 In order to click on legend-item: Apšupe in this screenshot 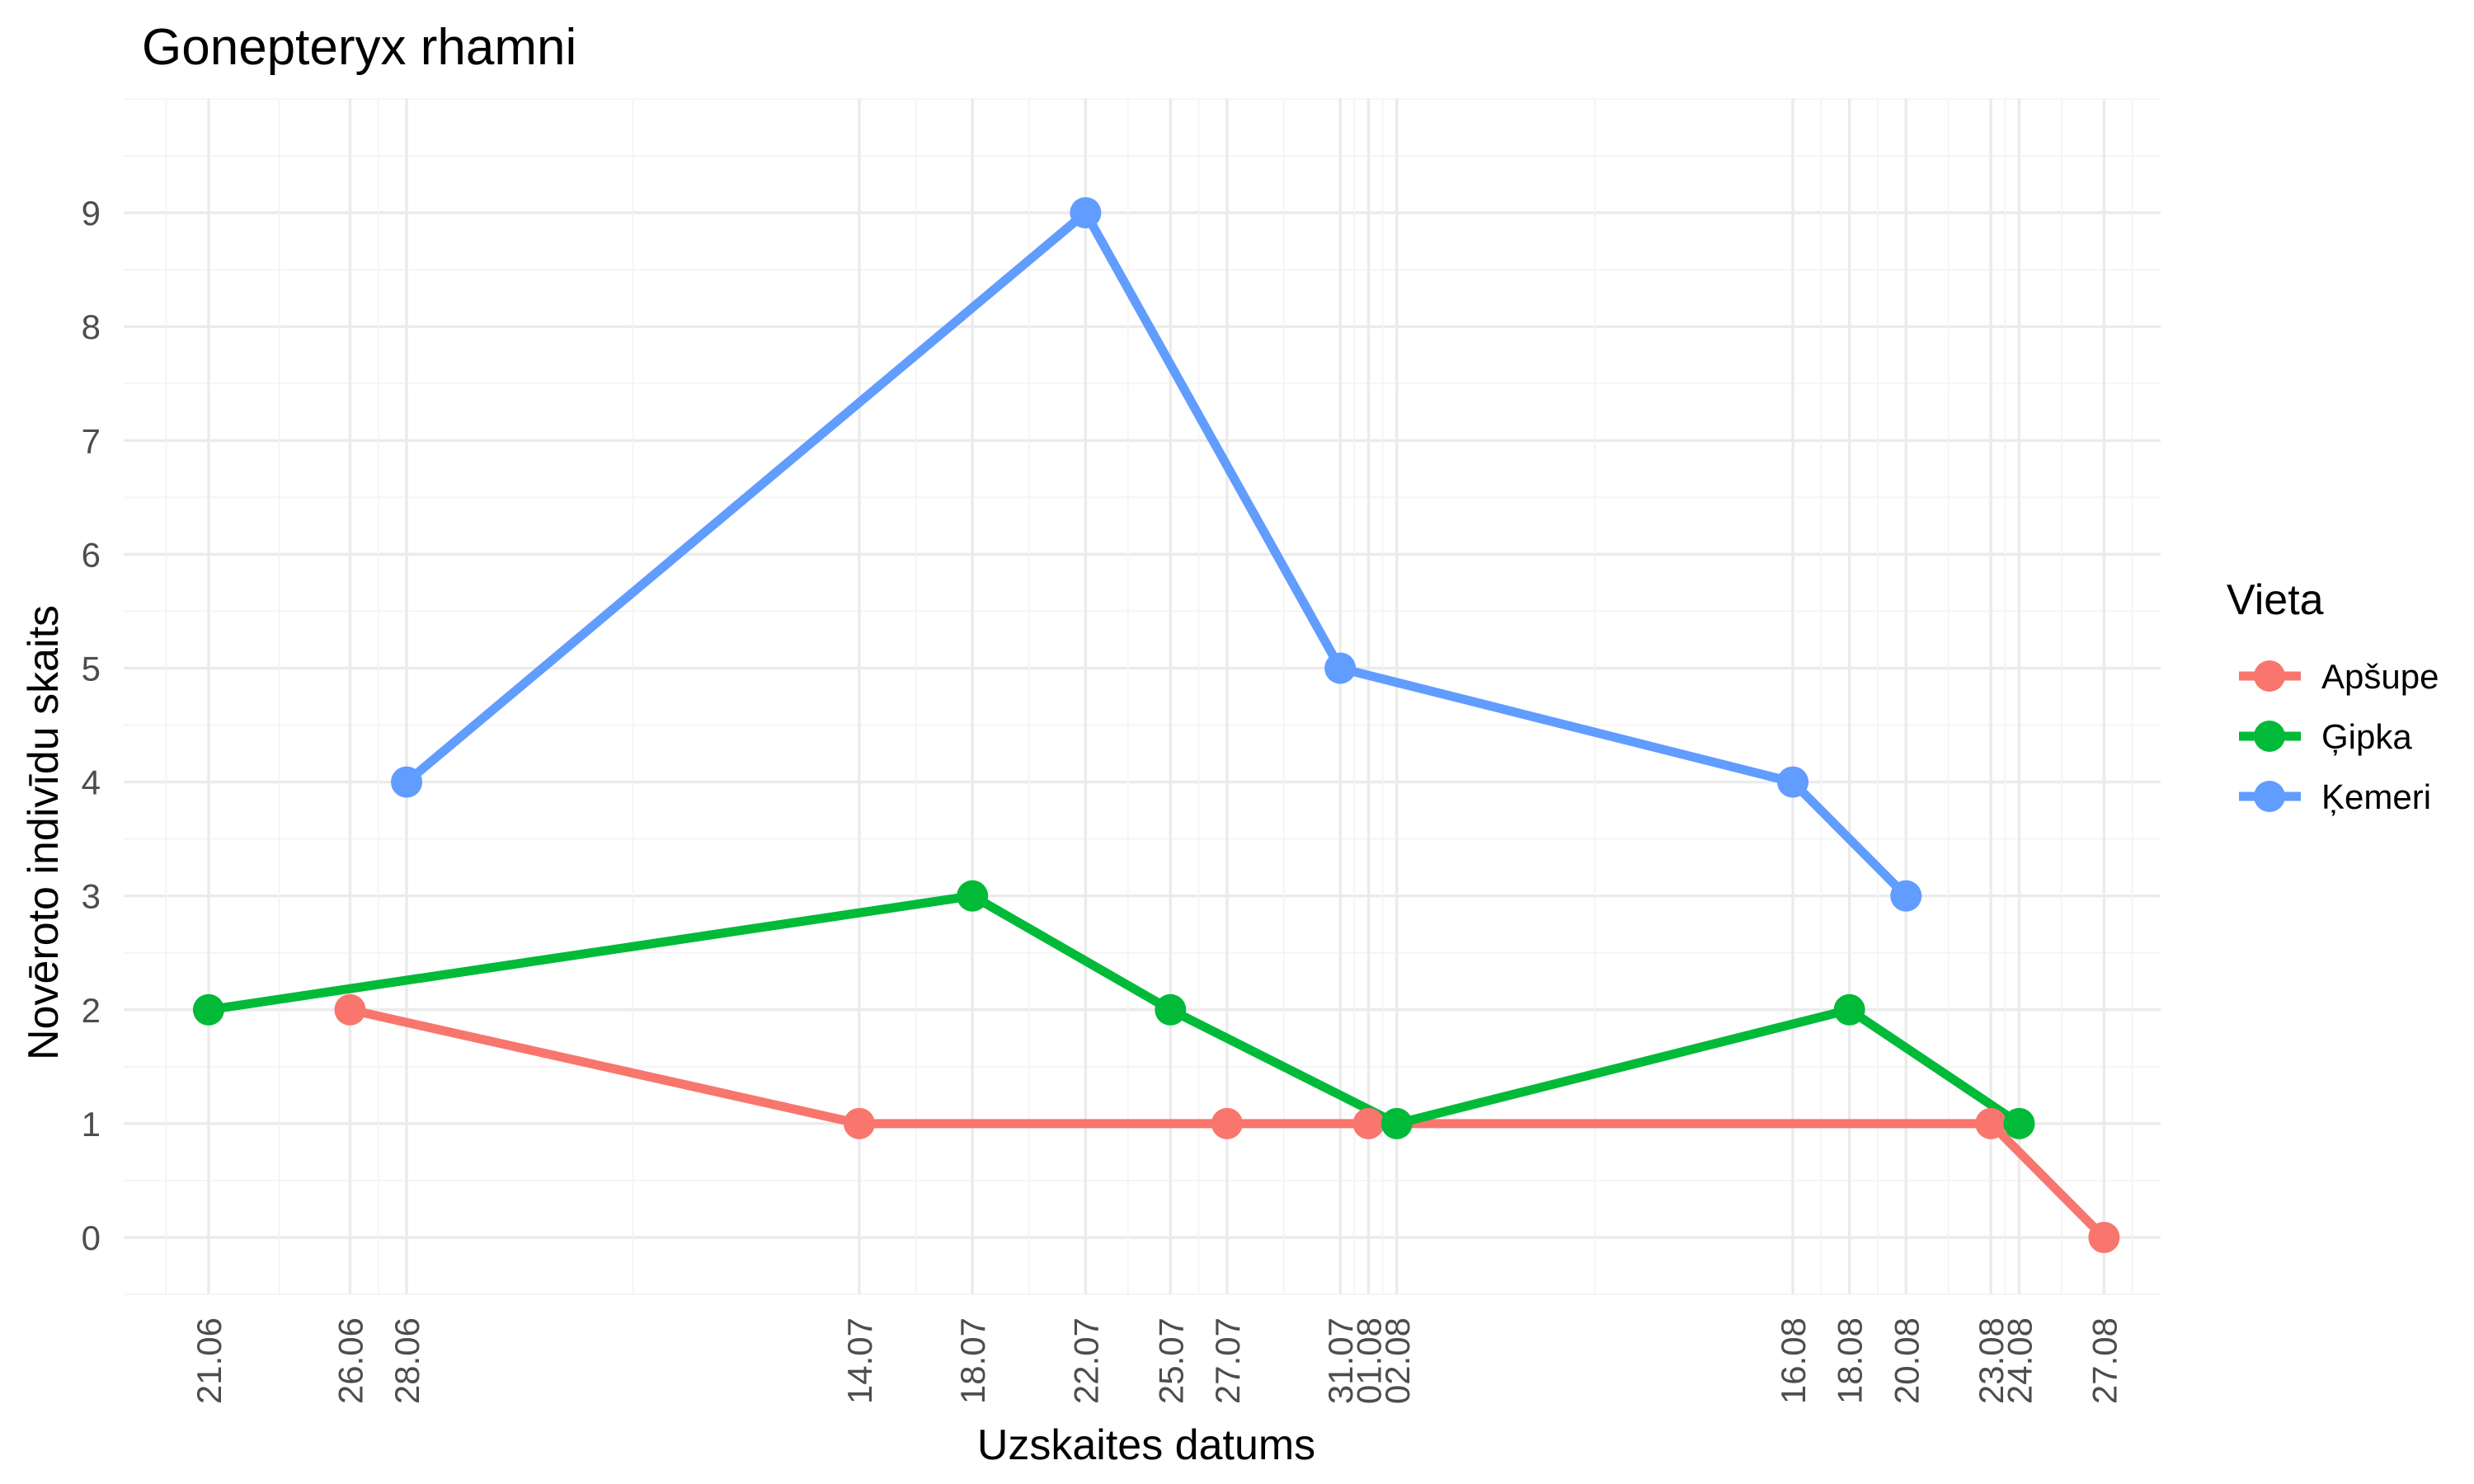, I will do `click(2339, 676)`.